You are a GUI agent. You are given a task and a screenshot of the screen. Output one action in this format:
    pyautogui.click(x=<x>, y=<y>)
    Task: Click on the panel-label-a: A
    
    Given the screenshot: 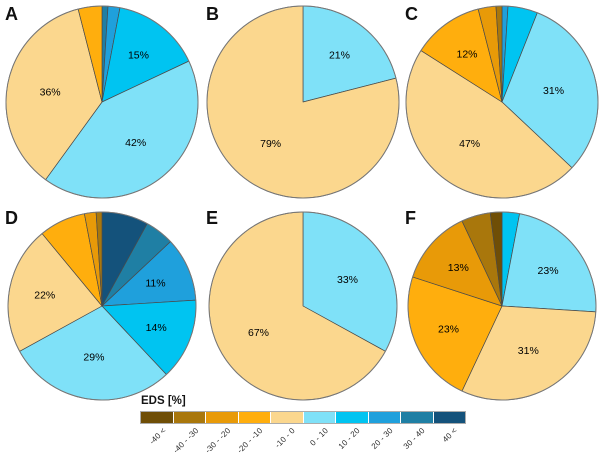 What is the action you would take?
    pyautogui.click(x=11, y=14)
    